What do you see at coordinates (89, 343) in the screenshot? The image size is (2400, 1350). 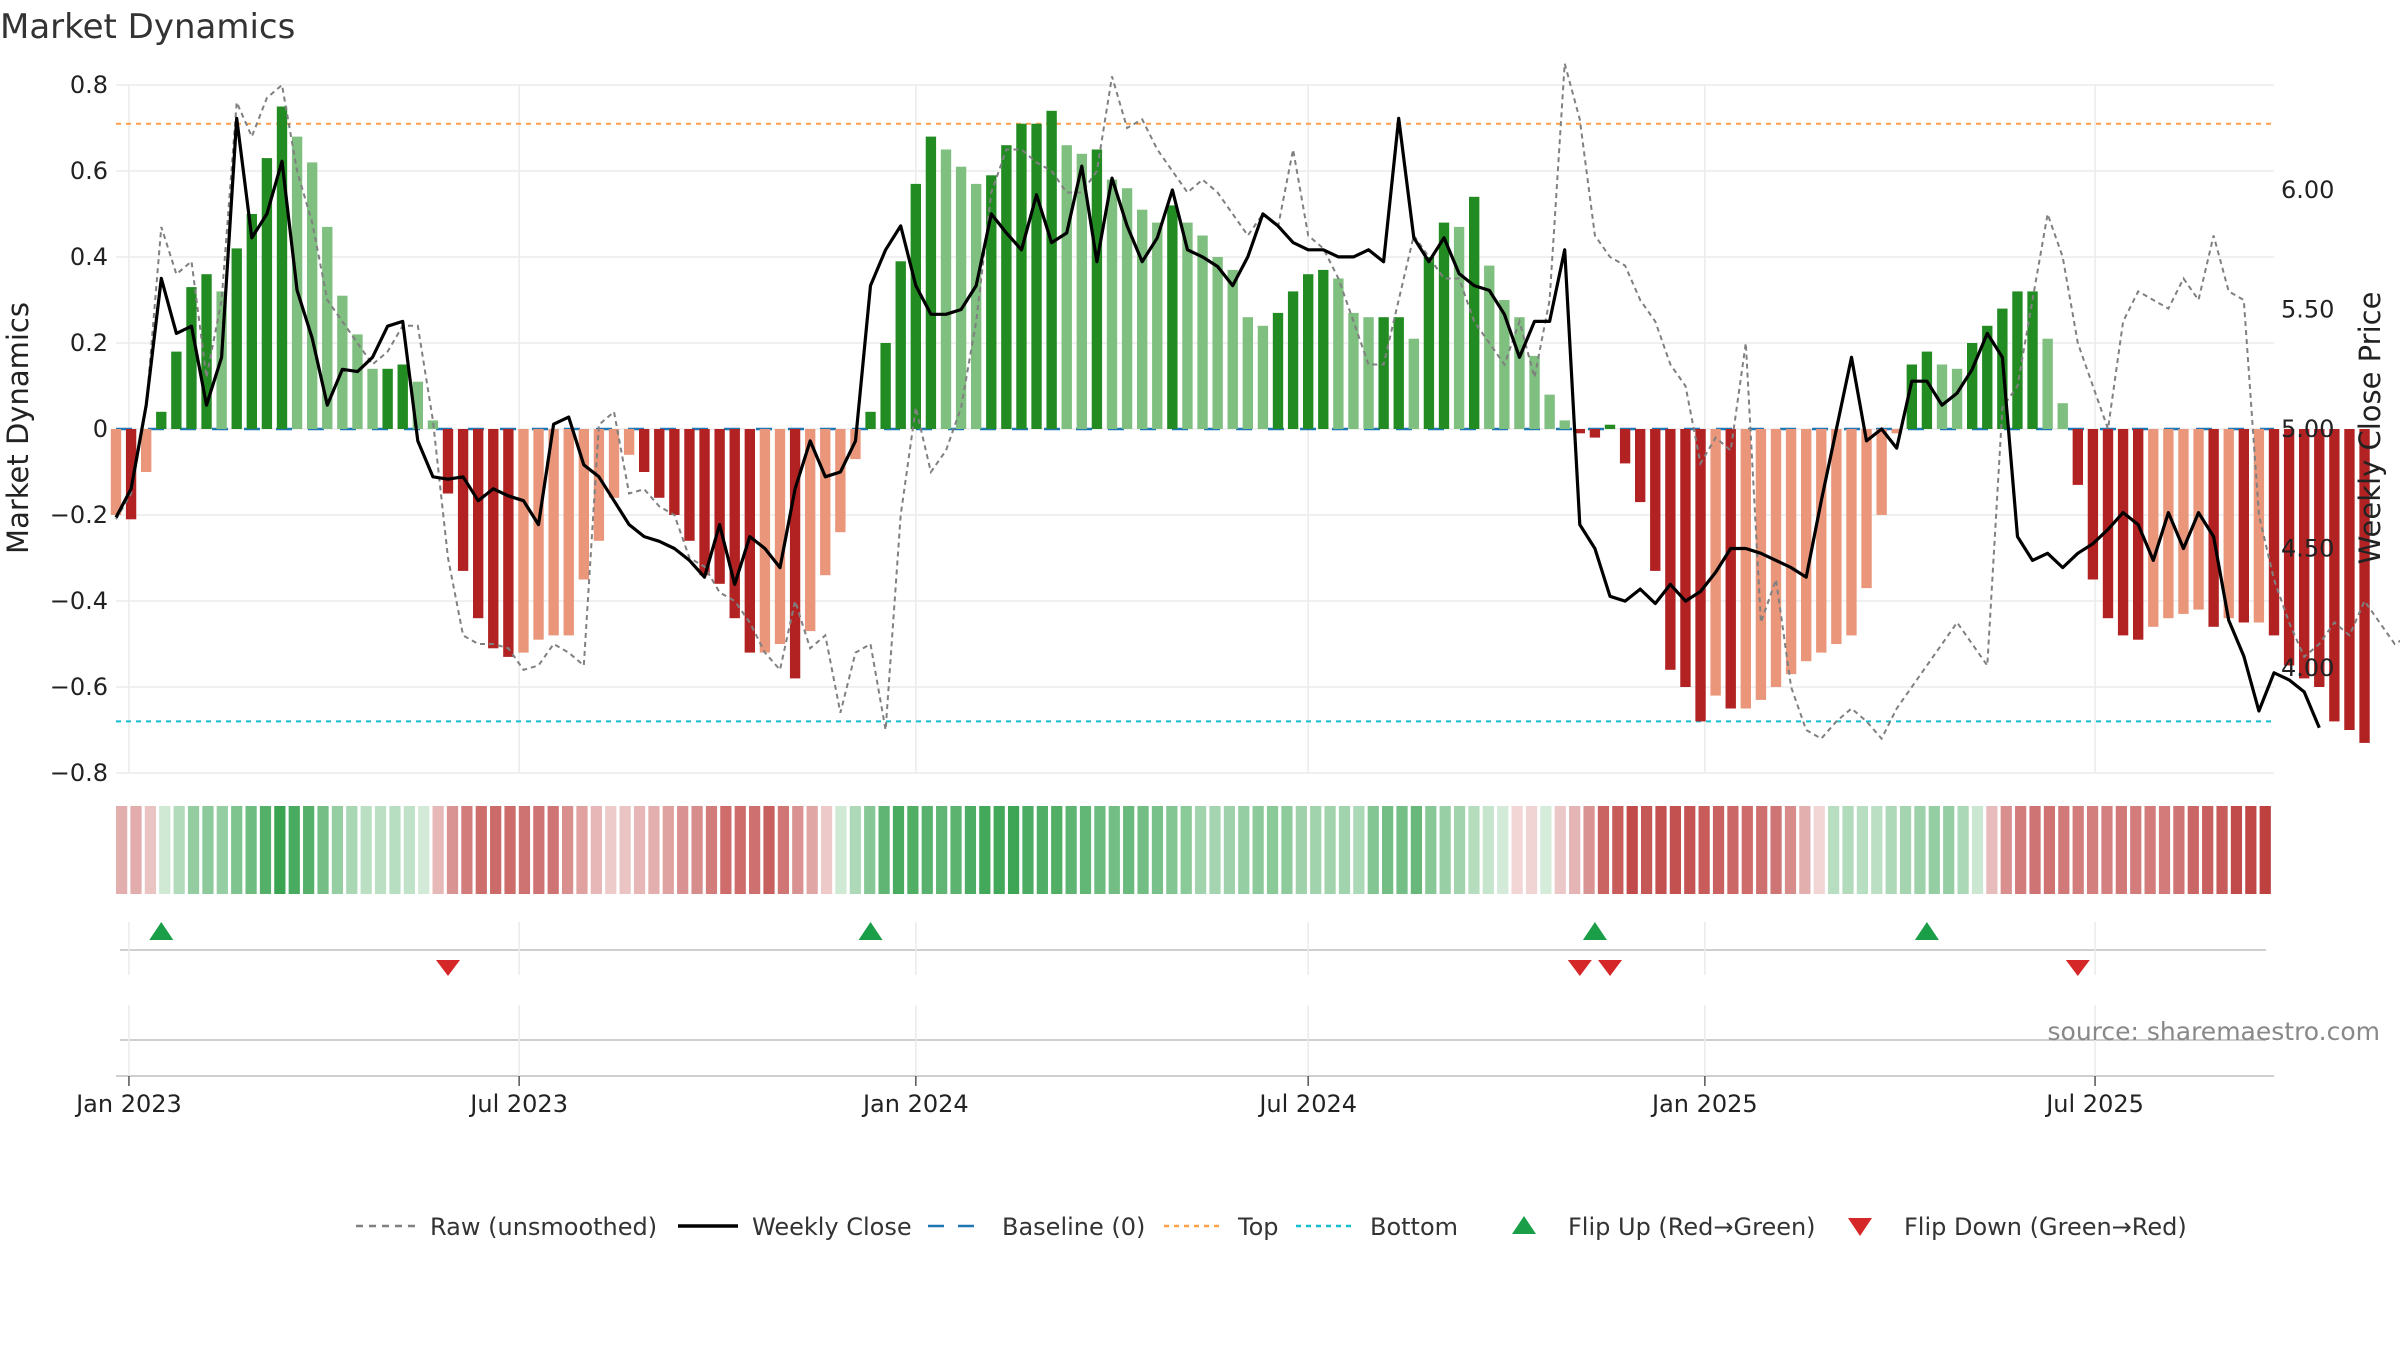 I see `y-tick-label: 0.2` at bounding box center [89, 343].